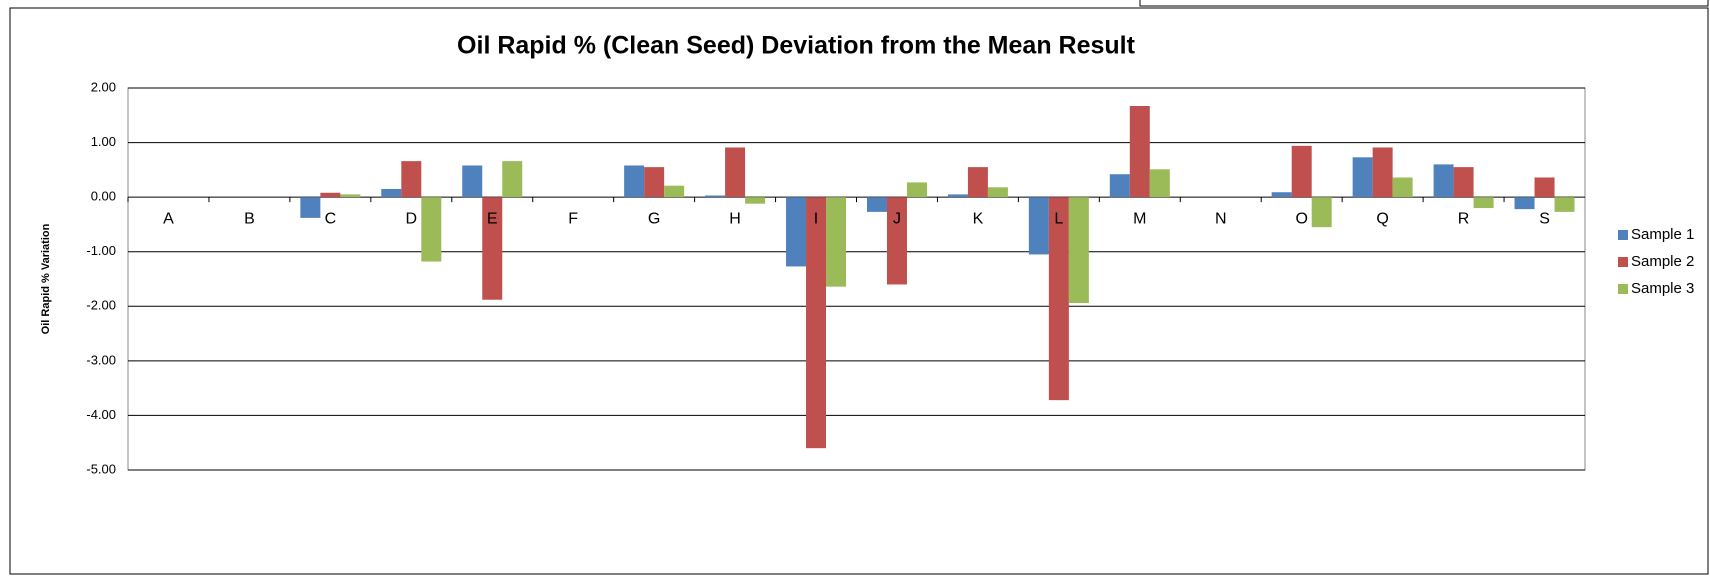 This screenshot has width=1710, height=576. Describe the element at coordinates (735, 218) in the screenshot. I see `x-tick-label: H` at that location.